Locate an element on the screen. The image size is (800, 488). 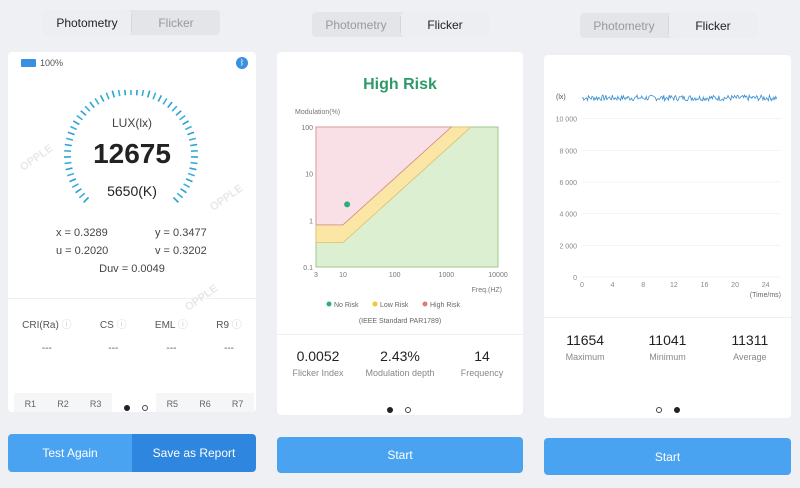
y-tick-label: 10 is located at coordinates (309, 175).